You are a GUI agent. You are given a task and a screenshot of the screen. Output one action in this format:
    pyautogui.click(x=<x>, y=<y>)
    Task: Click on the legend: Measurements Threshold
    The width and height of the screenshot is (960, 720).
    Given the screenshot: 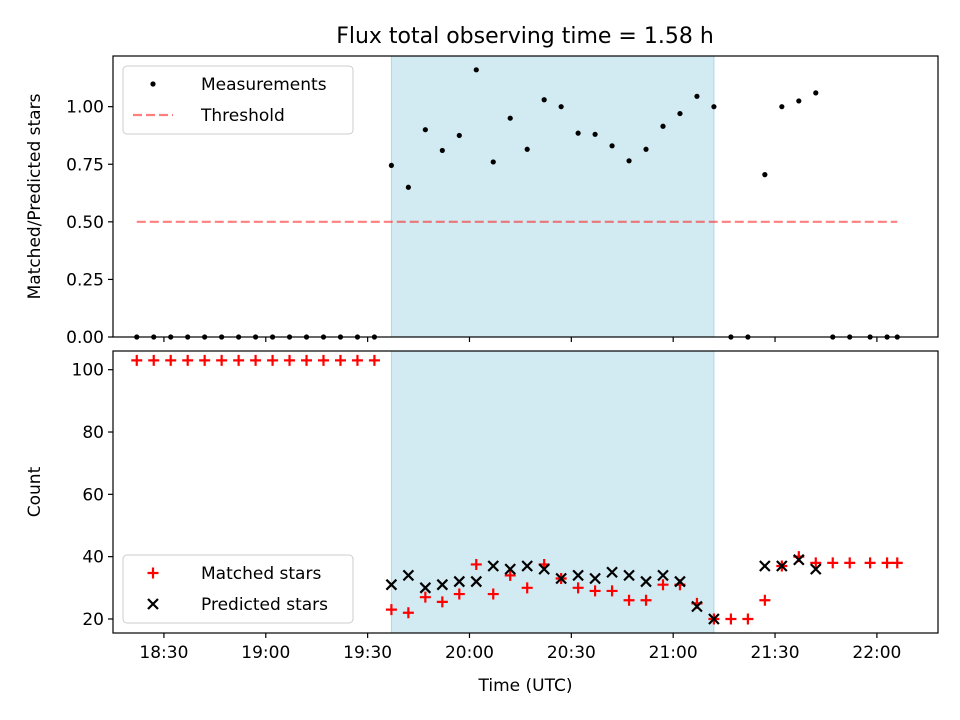 What is the action you would take?
    pyautogui.click(x=238, y=100)
    